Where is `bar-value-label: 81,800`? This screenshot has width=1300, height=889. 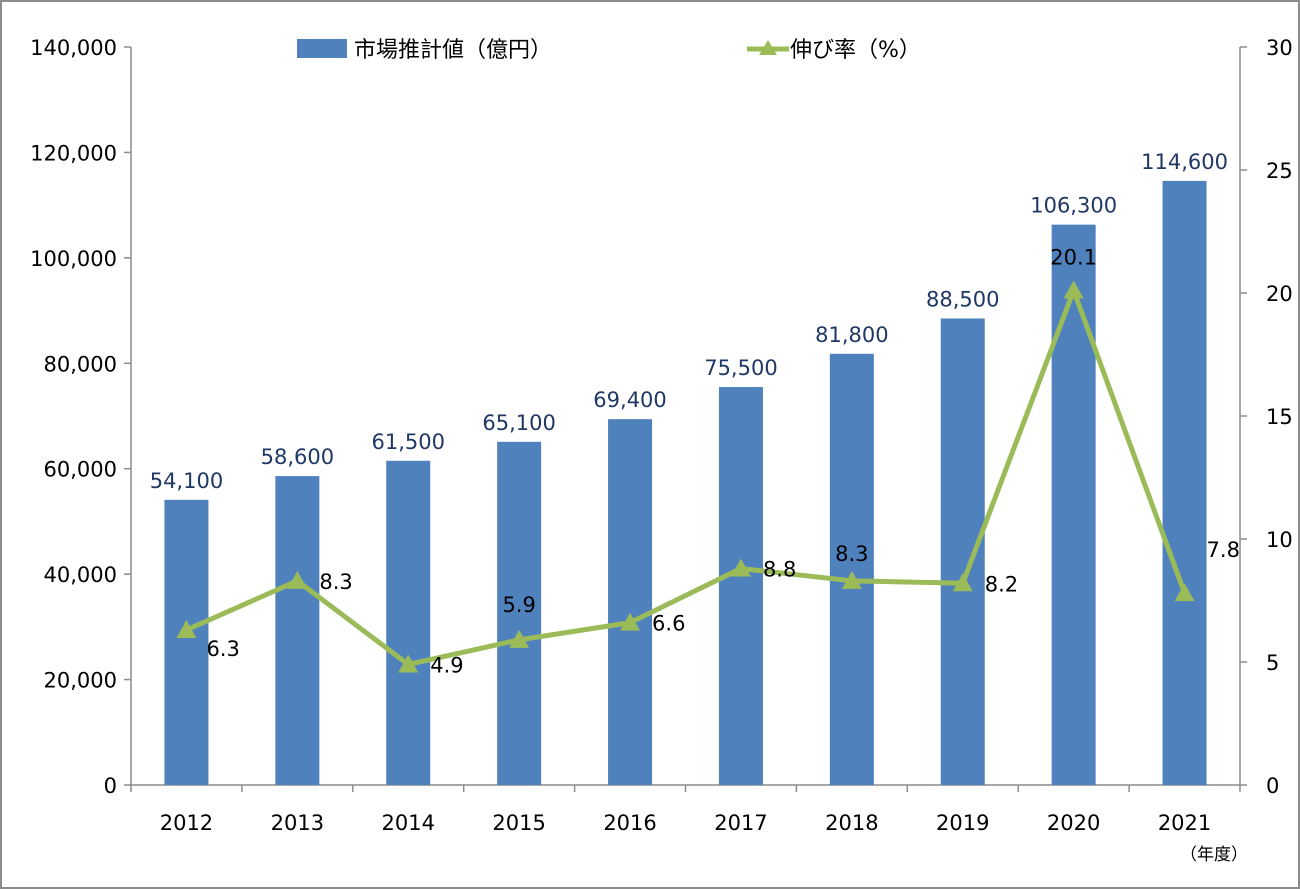 bar-value-label: 81,800 is located at coordinates (851, 335).